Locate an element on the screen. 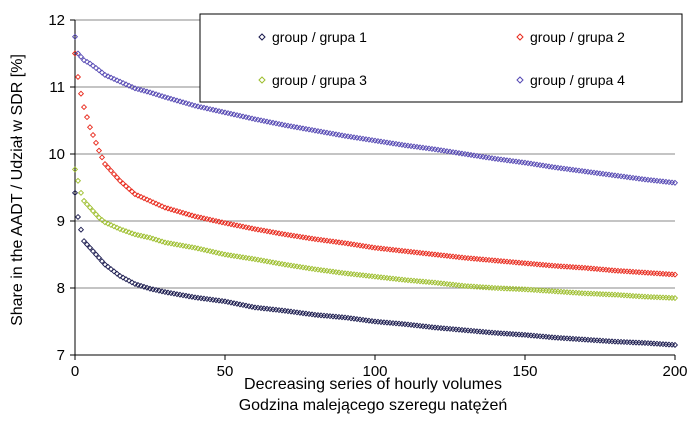  x-tick-label: 50 is located at coordinates (225, 371).